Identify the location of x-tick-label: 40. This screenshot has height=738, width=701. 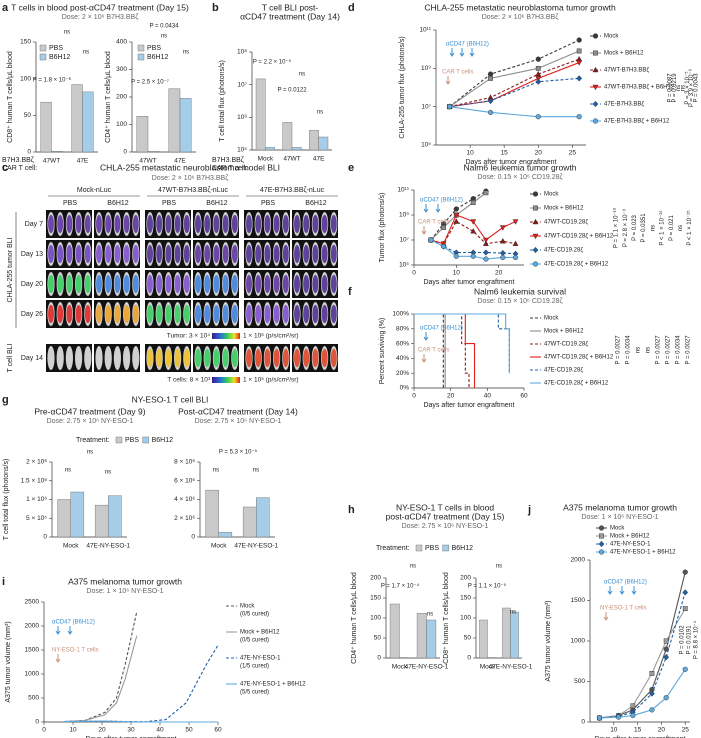
(160, 730).